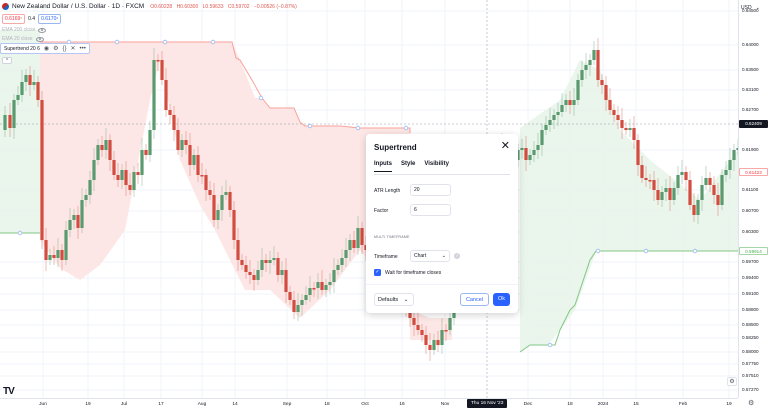  I want to click on collapse-legend-button: ^, so click(7, 60).